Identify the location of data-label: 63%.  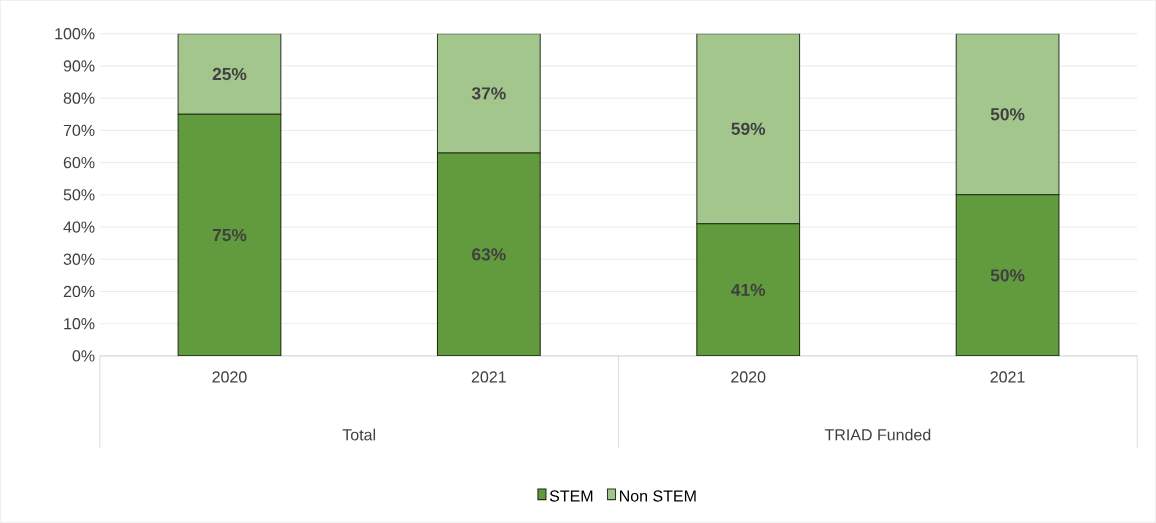
(489, 254).